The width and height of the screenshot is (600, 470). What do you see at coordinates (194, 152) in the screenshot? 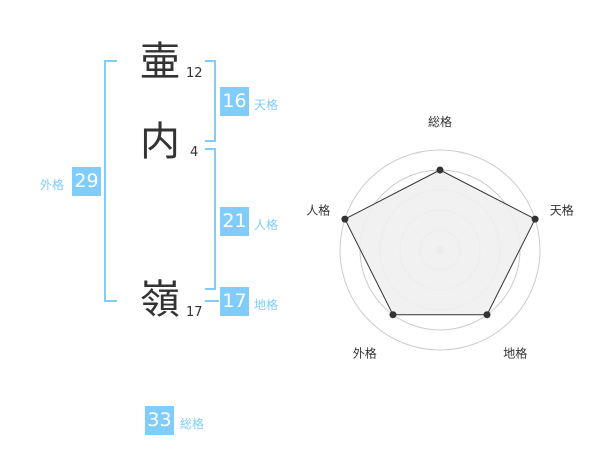
I see `stroke-count-2: 4` at bounding box center [194, 152].